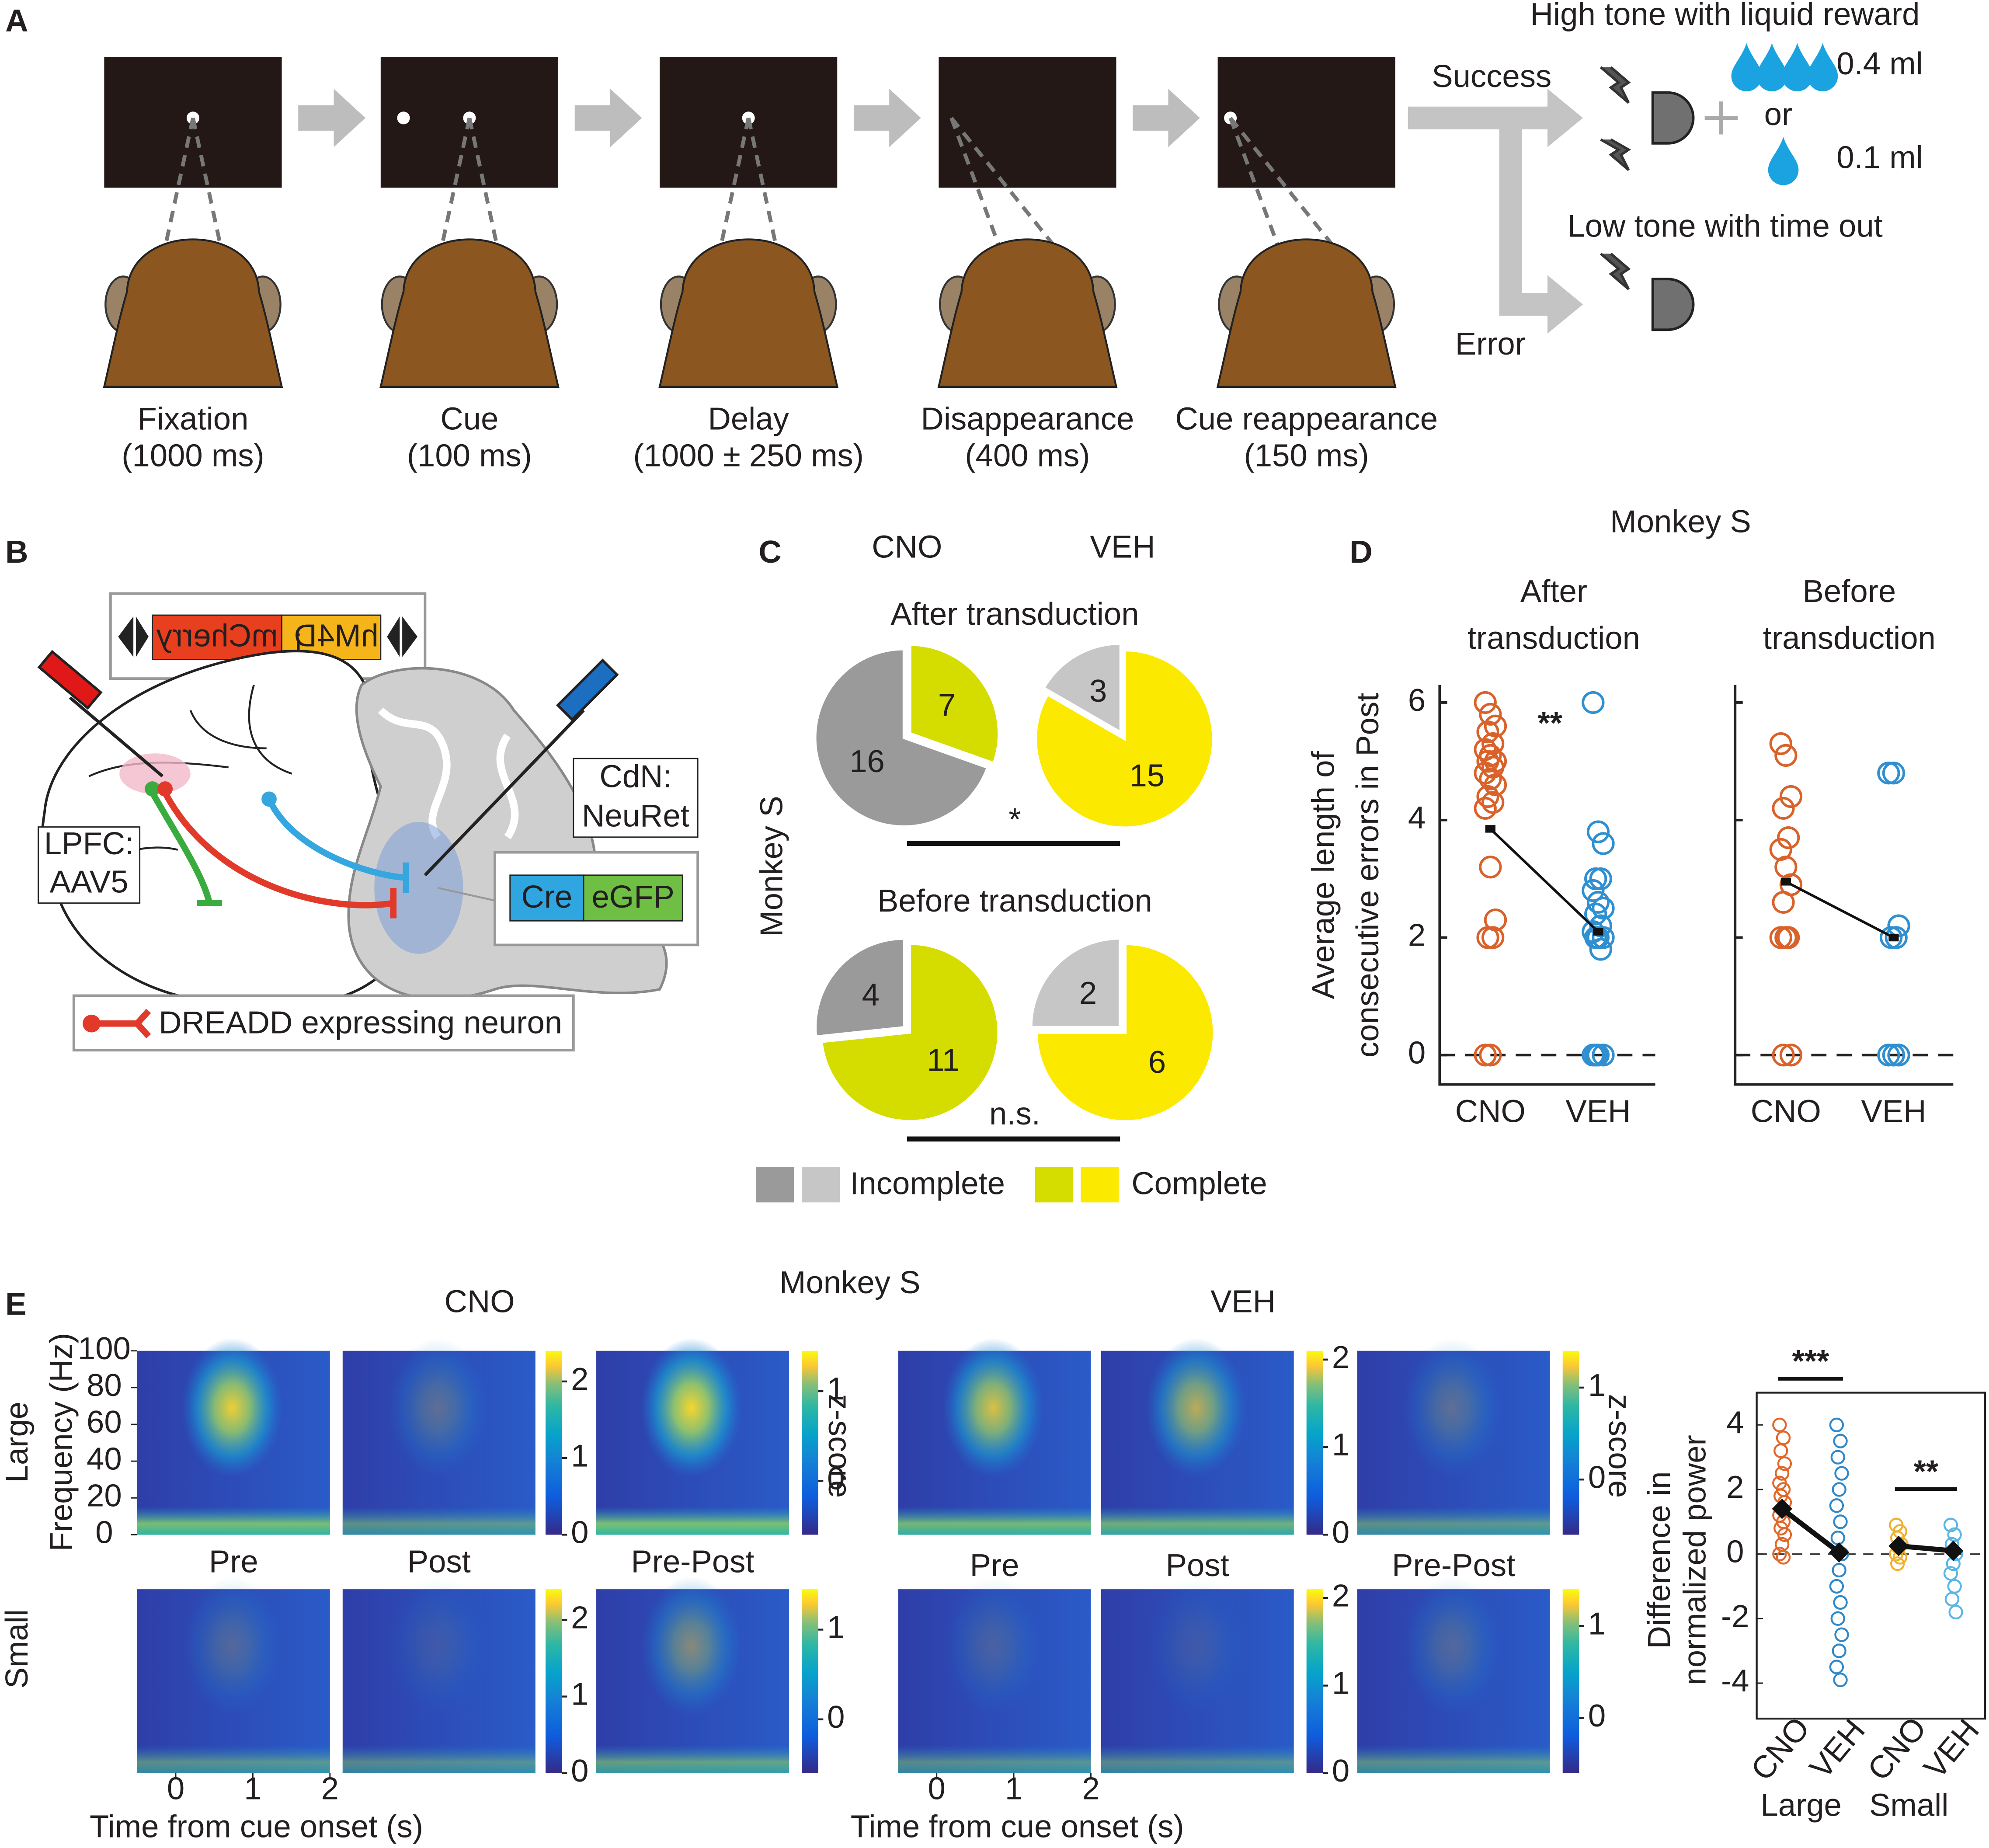 The image size is (1989, 1848). What do you see at coordinates (1800, 1805) in the screenshot?
I see `group-label: Large` at bounding box center [1800, 1805].